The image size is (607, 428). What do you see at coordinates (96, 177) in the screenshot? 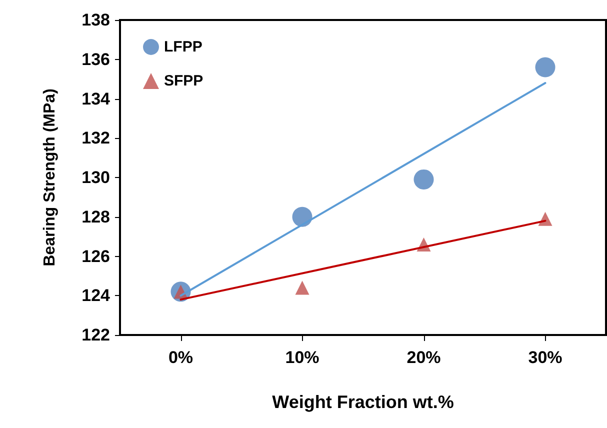
I see `y-tick-label: 130` at bounding box center [96, 177].